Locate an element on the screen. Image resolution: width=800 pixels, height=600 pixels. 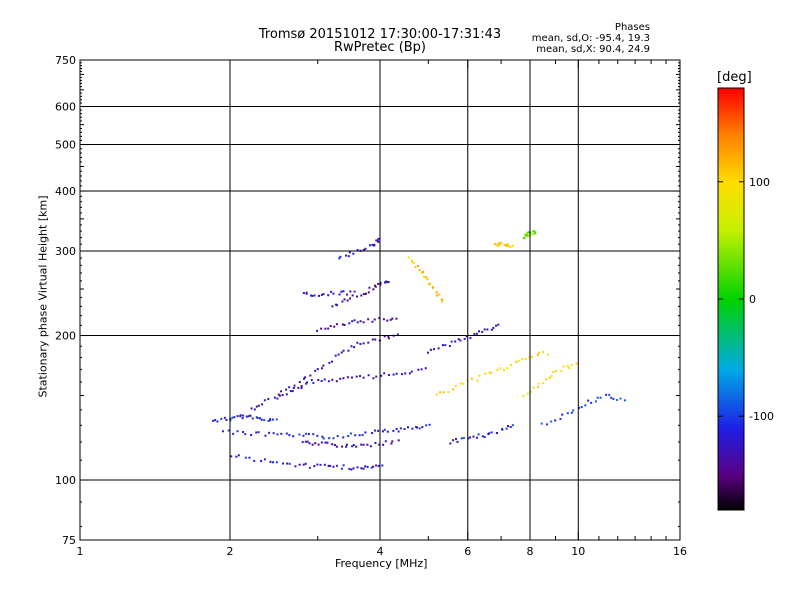
stats-heading: Phases is located at coordinates (632, 27).